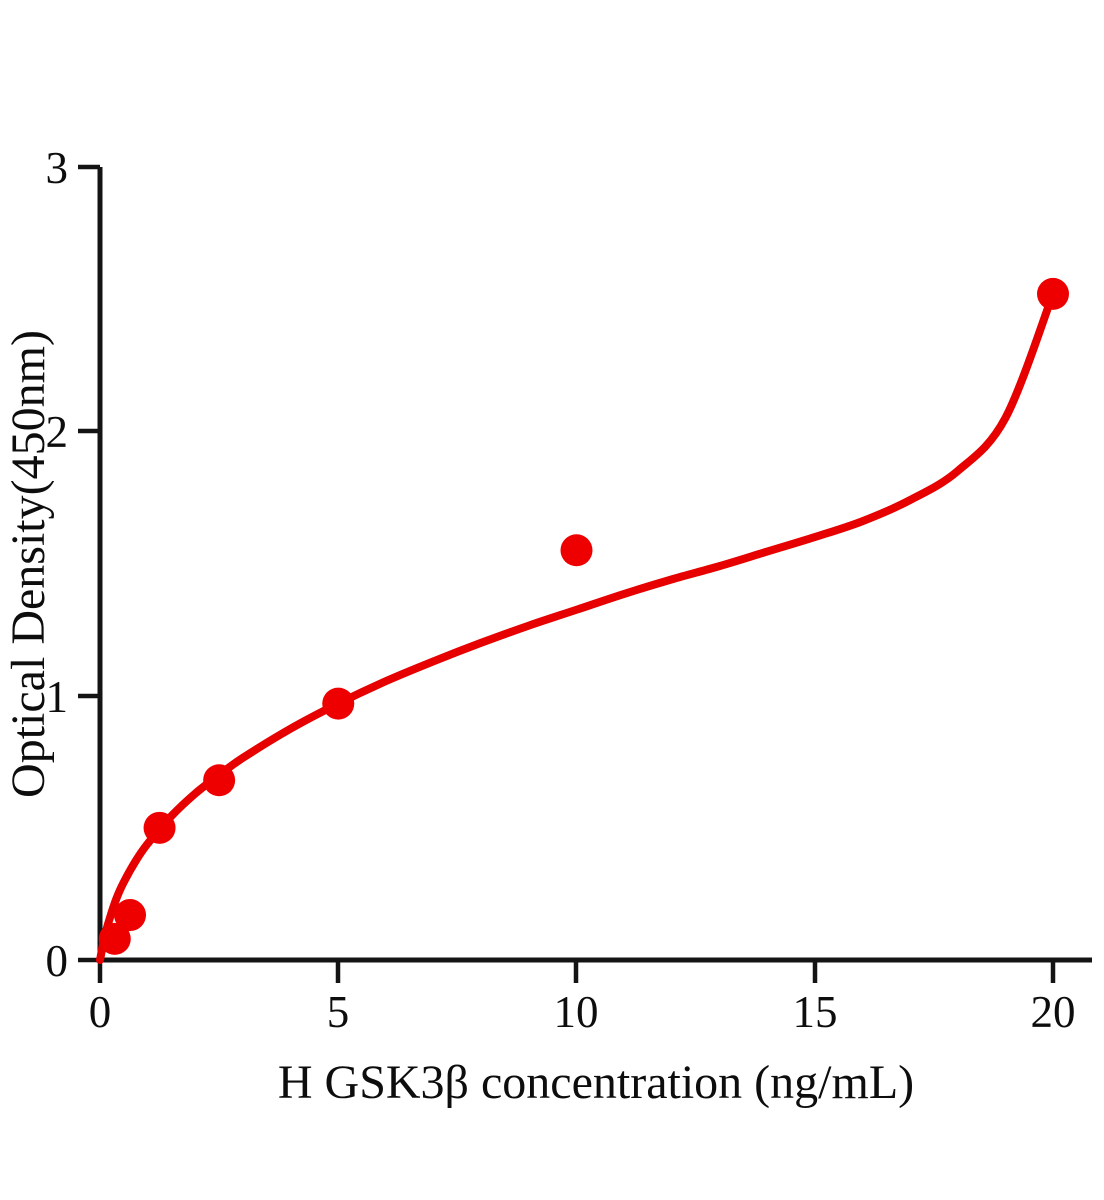  Describe the element at coordinates (57, 961) in the screenshot. I see `y-tick-label-0: 0` at that location.